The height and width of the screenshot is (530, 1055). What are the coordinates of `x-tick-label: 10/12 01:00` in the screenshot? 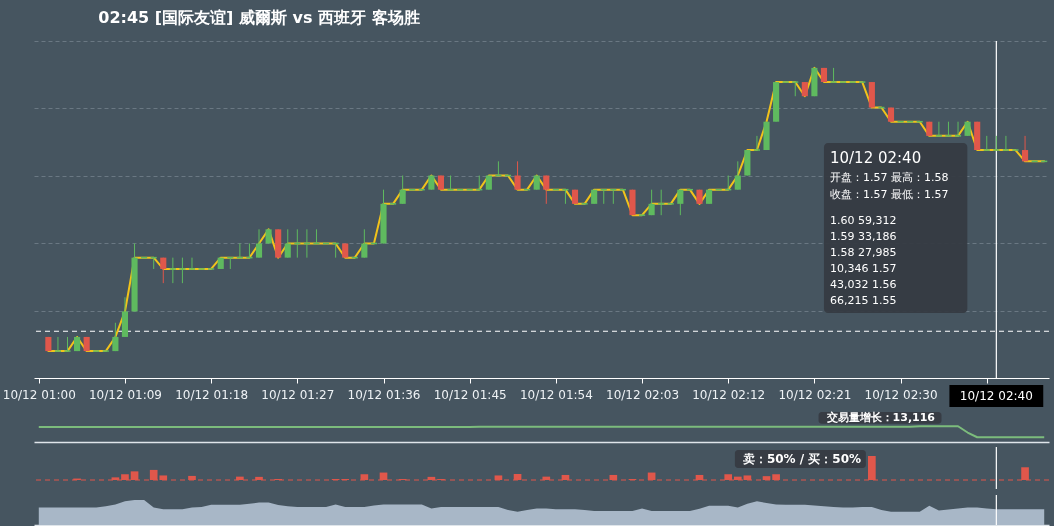 It's located at (39, 394).